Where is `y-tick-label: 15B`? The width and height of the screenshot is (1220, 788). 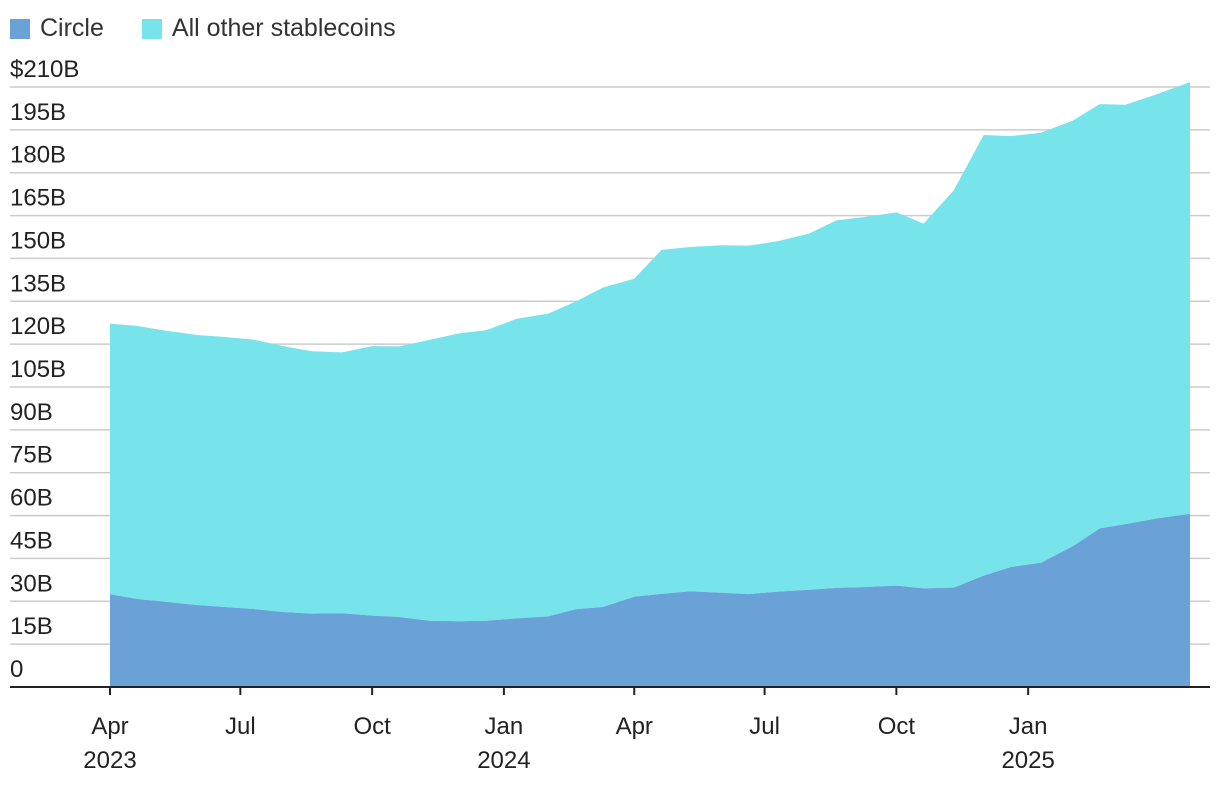 y-tick-label: 15B is located at coordinates (31, 626).